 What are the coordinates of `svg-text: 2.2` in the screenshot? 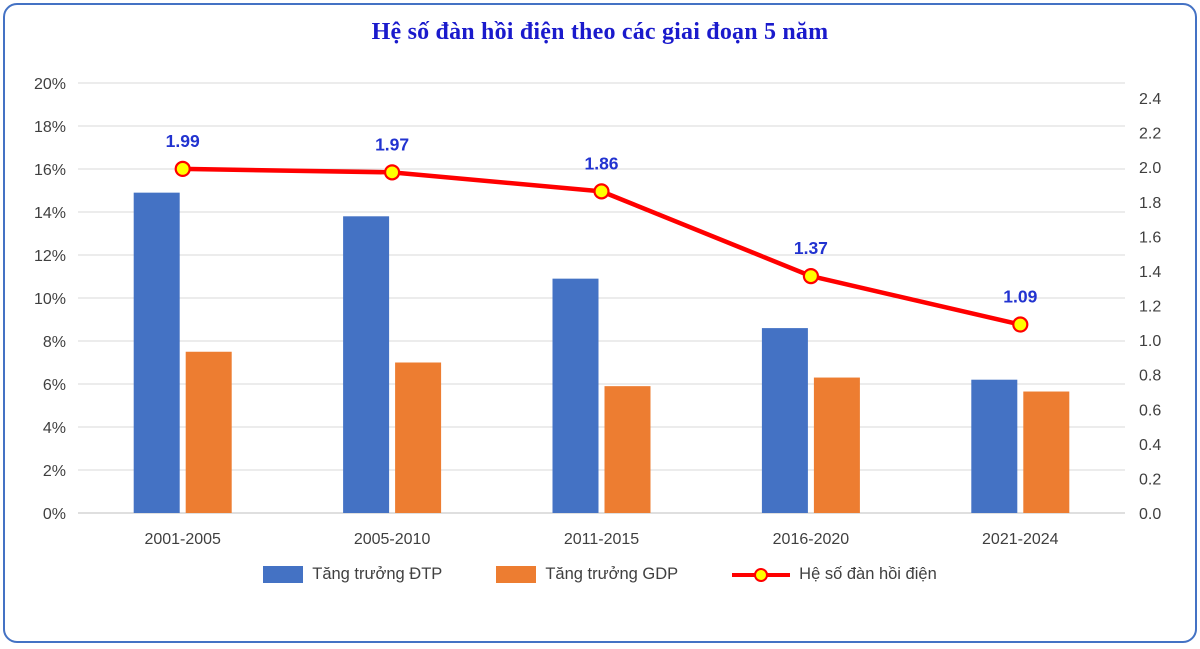 It's located at (1150, 134).